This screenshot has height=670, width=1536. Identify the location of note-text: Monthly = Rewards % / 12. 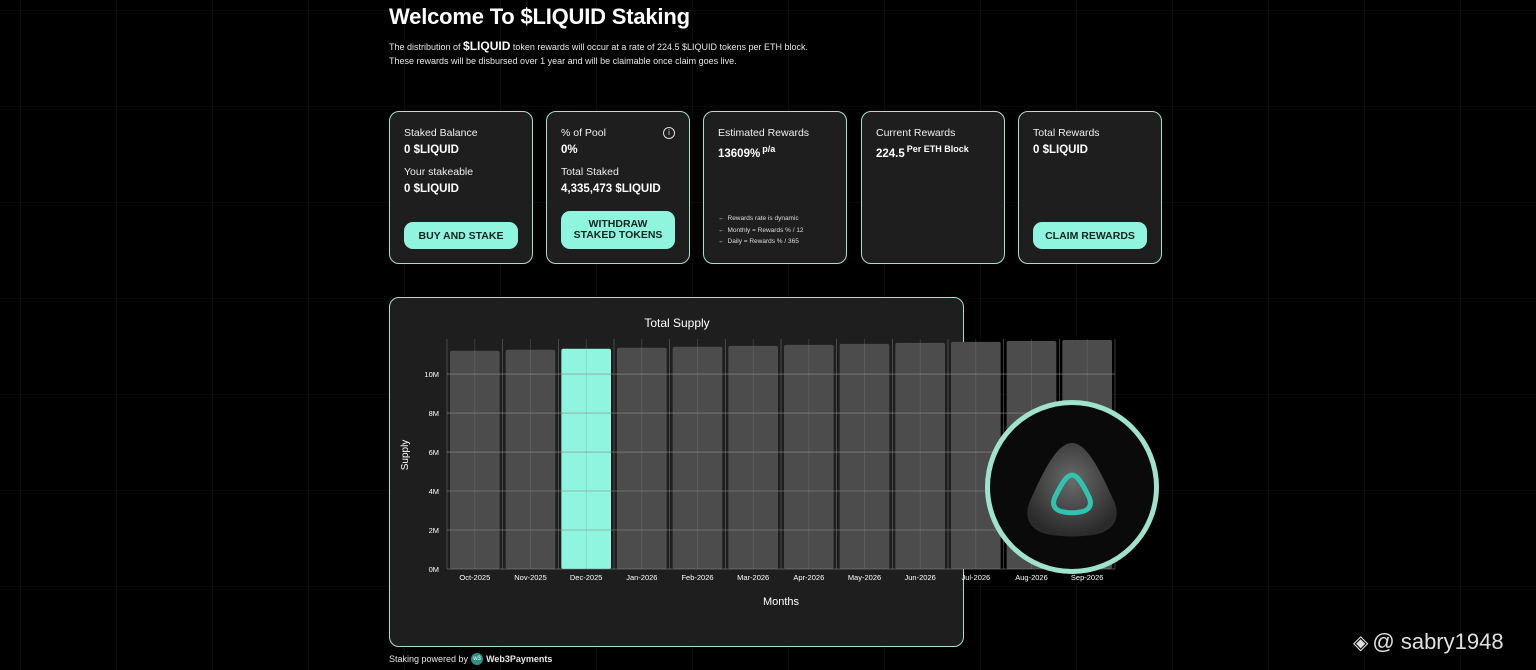
(765, 230).